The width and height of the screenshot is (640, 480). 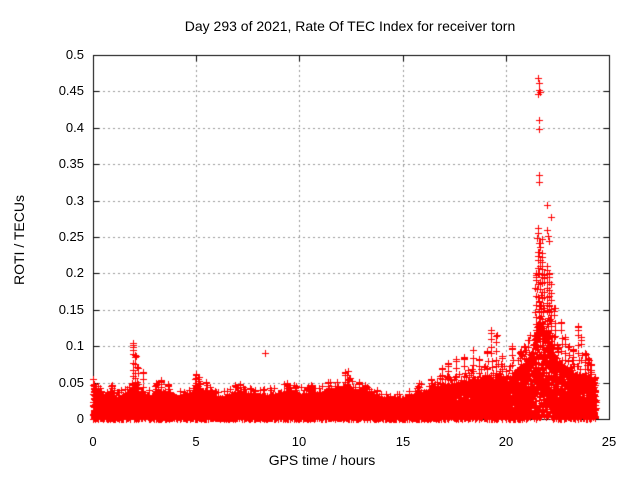 I want to click on x-tick-label: 15, so click(x=403, y=441).